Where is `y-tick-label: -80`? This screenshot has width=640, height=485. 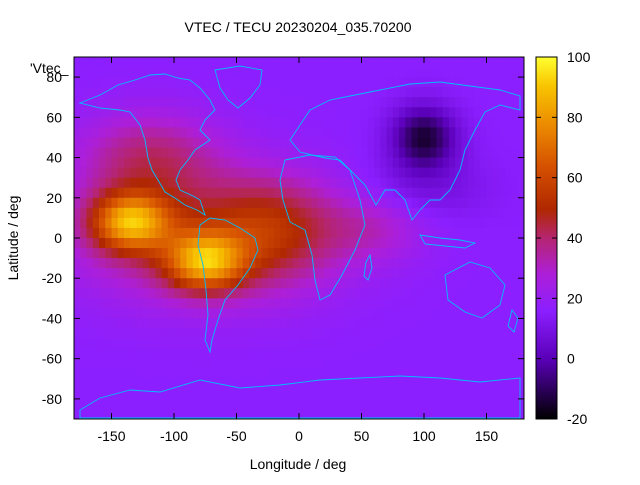 y-tick-label: -80 is located at coordinates (52, 399).